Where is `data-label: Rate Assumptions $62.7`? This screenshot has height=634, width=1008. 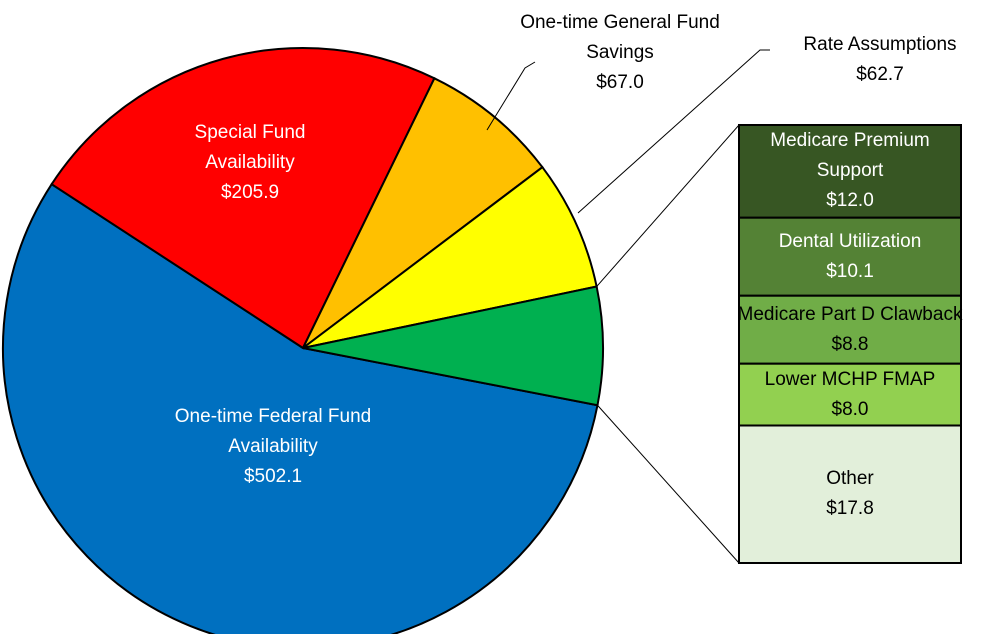 data-label: Rate Assumptions $62.7 is located at coordinates (880, 60).